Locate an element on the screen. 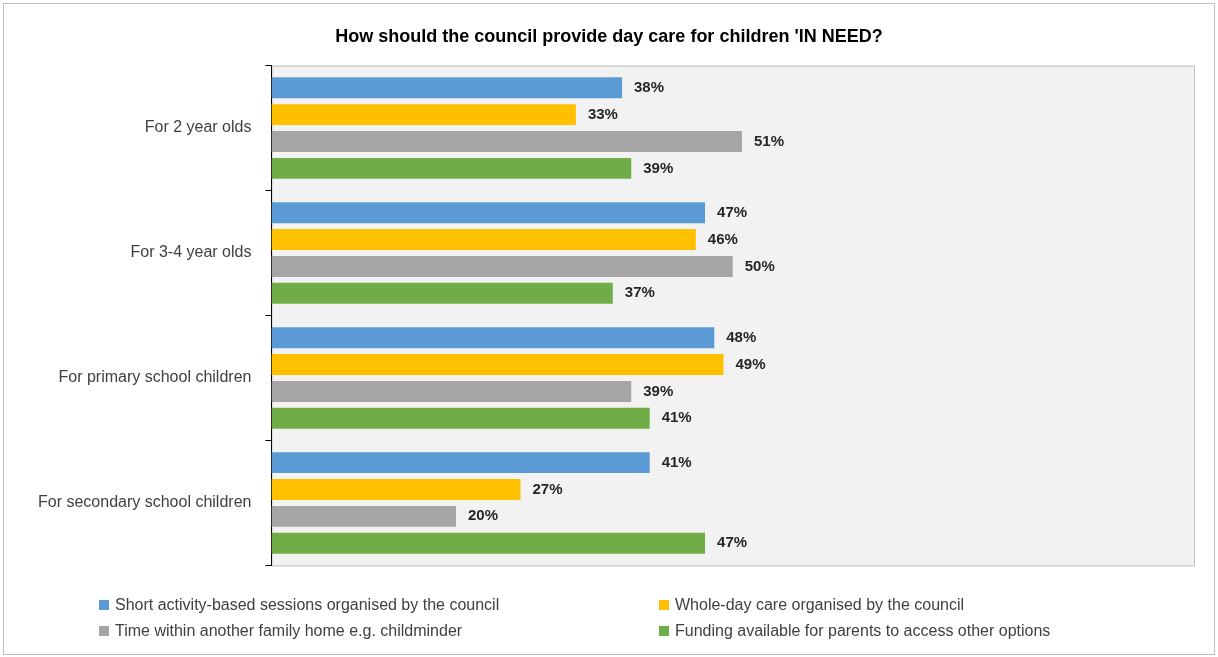 This screenshot has width=1218, height=657. y-tick-label: For 2 year olds is located at coordinates (198, 127).